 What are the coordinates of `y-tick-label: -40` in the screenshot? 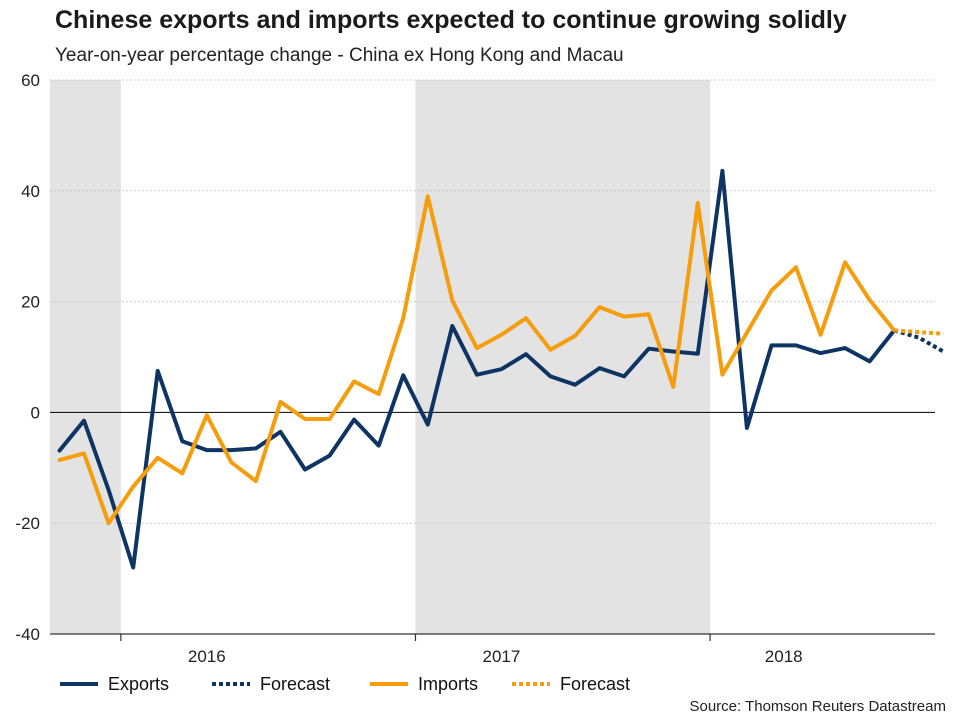 It's located at (27, 634).